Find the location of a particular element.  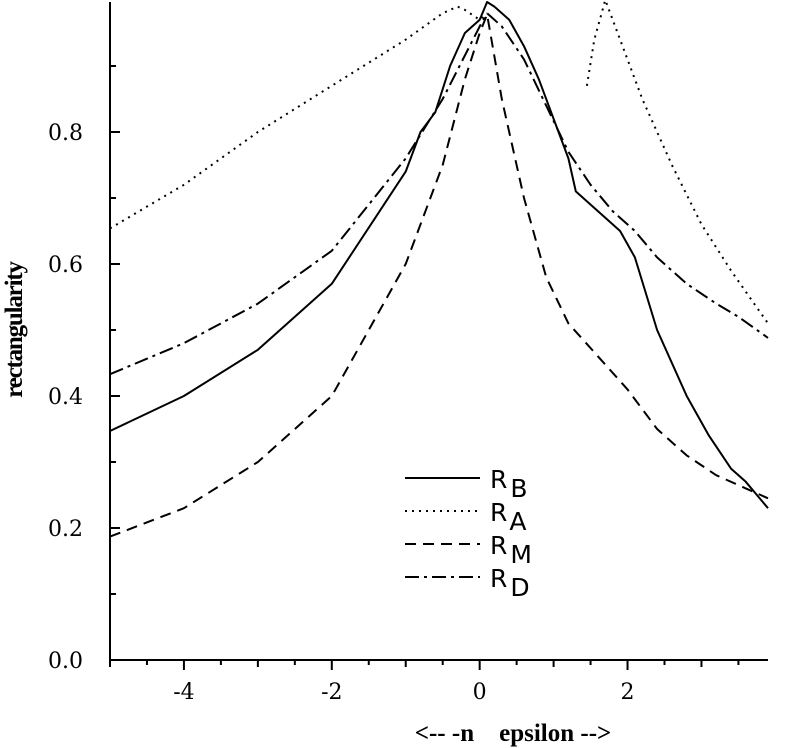

x-axis-label: <-- -n epsilon --> is located at coordinates (513, 733).